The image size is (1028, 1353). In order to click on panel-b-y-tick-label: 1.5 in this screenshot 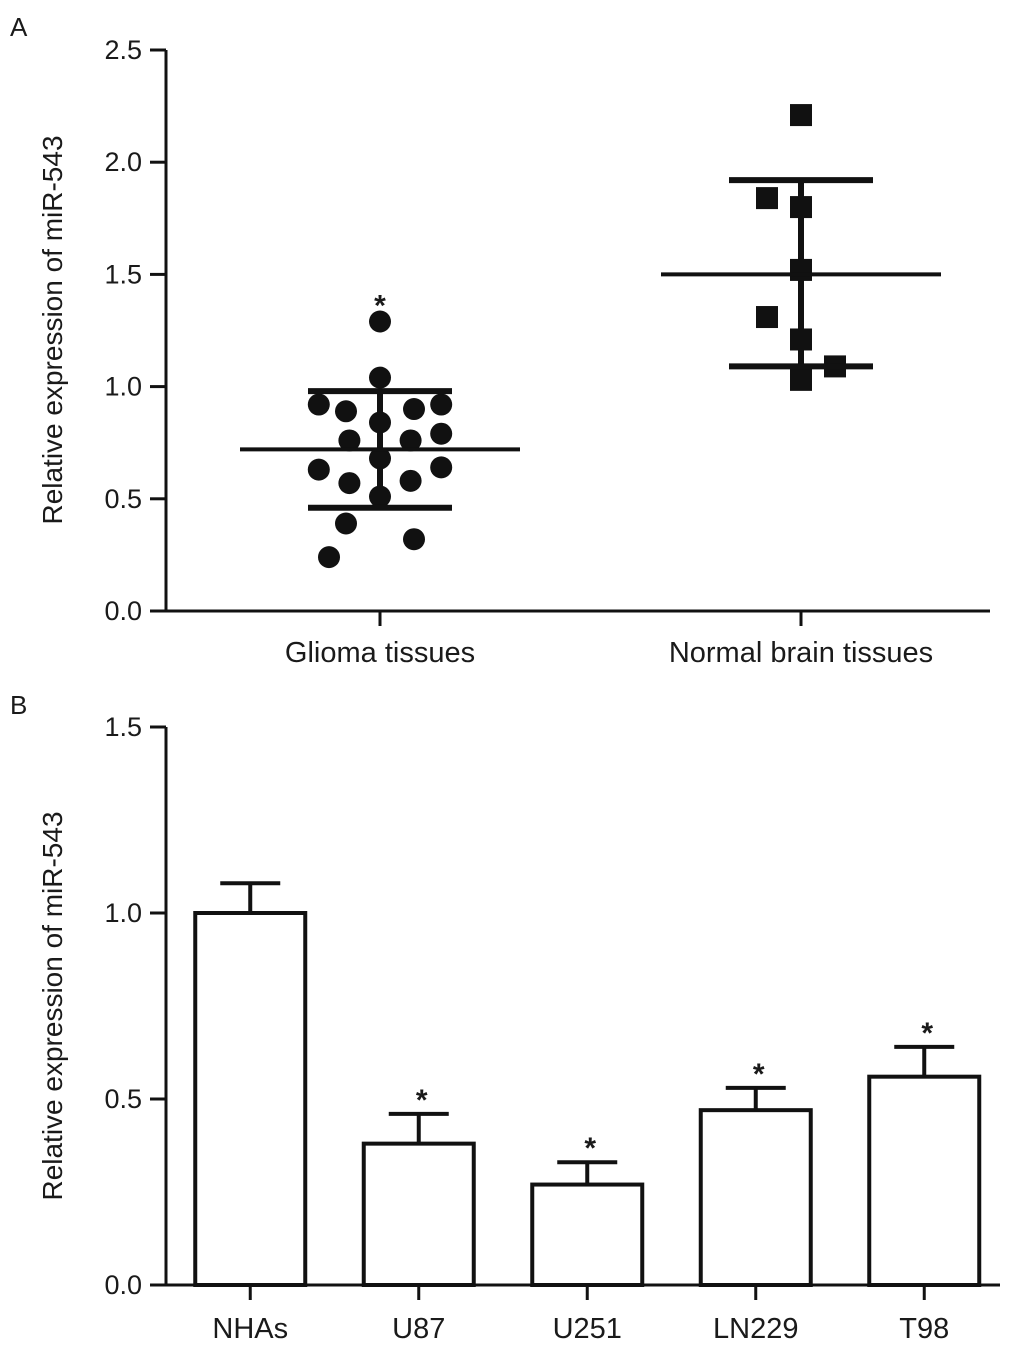, I will do `click(123, 727)`.